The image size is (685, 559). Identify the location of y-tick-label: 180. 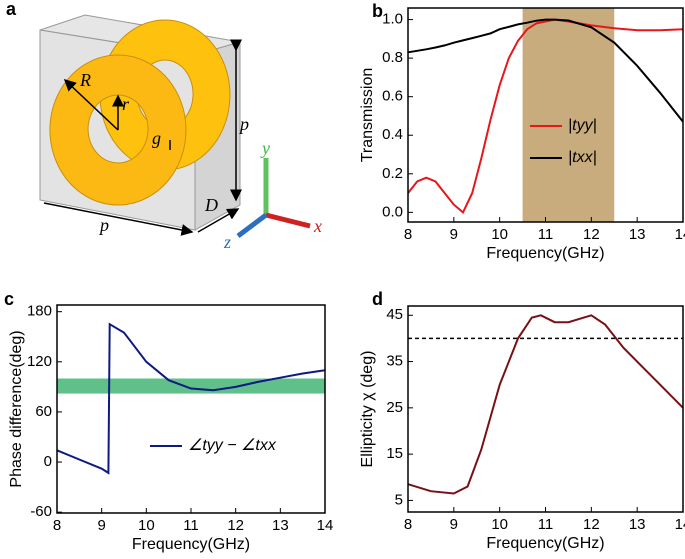
(39, 311).